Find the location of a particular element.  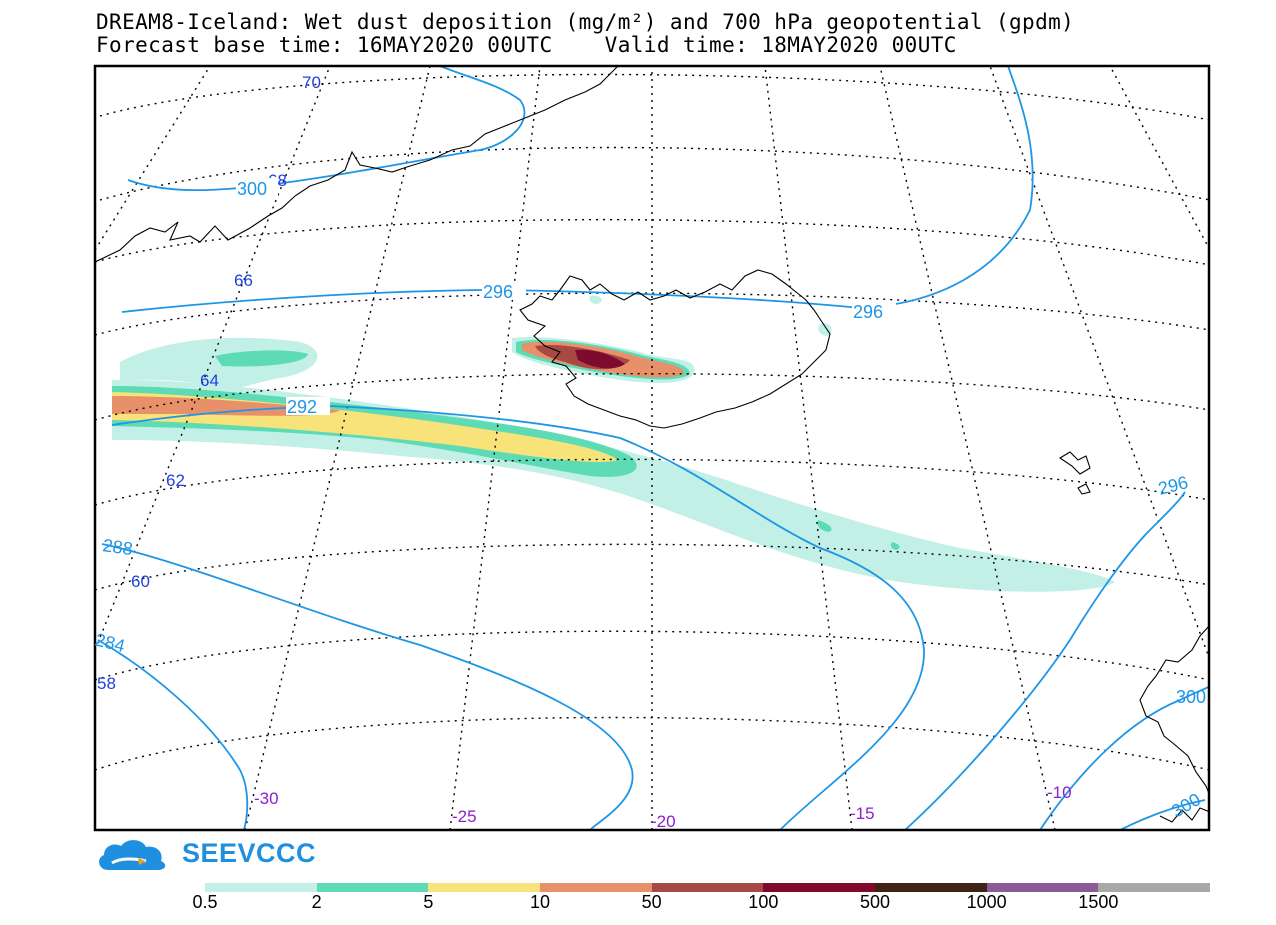

lat-label-66: 66 is located at coordinates (243, 280).